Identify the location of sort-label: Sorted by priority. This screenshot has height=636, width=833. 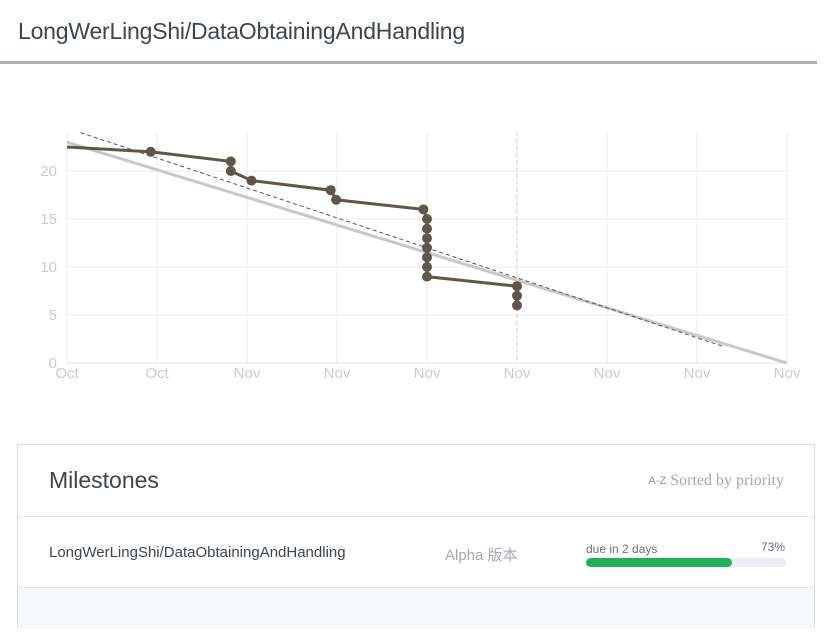
(727, 480).